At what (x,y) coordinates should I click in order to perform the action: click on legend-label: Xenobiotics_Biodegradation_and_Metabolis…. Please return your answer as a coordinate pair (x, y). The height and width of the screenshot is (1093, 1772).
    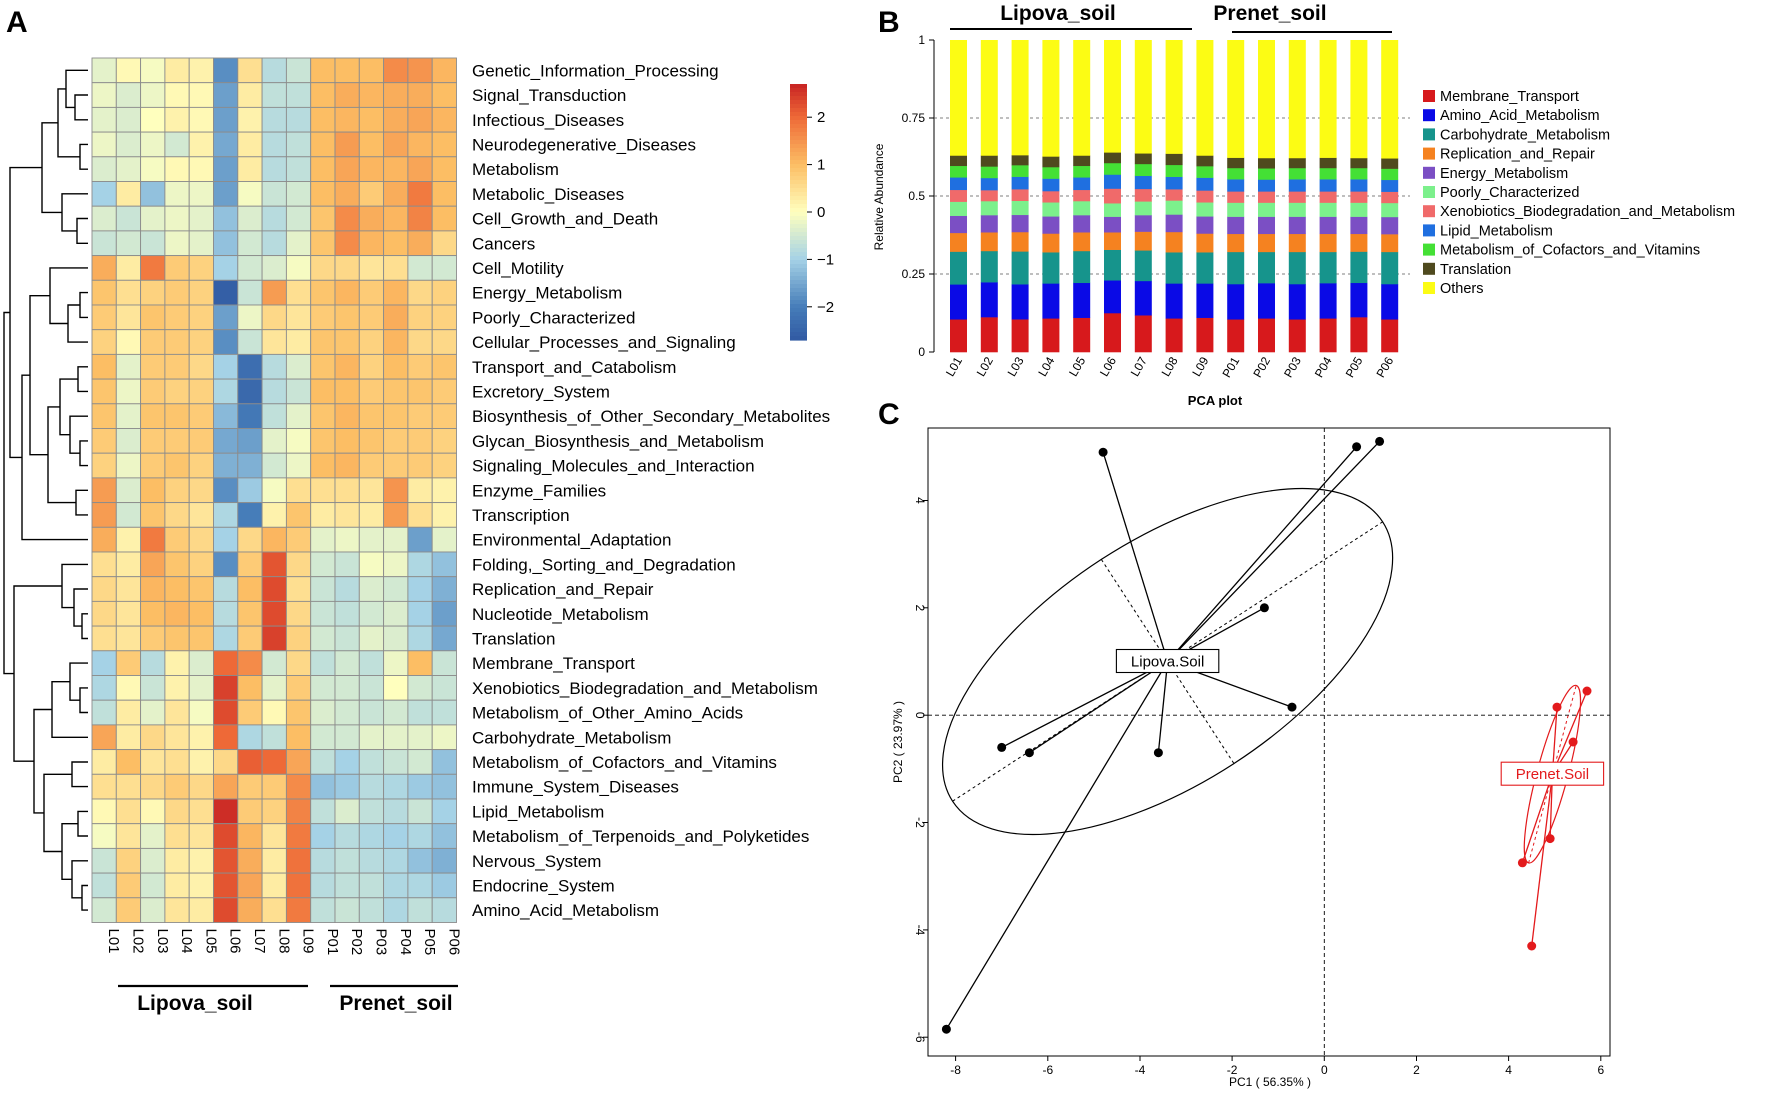
    Looking at the image, I should click on (1587, 212).